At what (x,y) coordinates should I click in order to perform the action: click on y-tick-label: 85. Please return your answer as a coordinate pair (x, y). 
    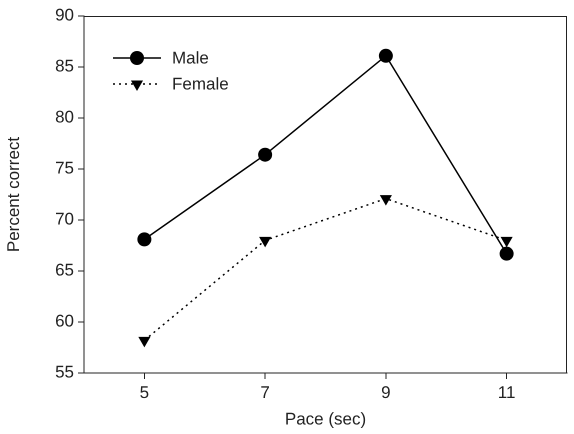
    Looking at the image, I should click on (64, 66).